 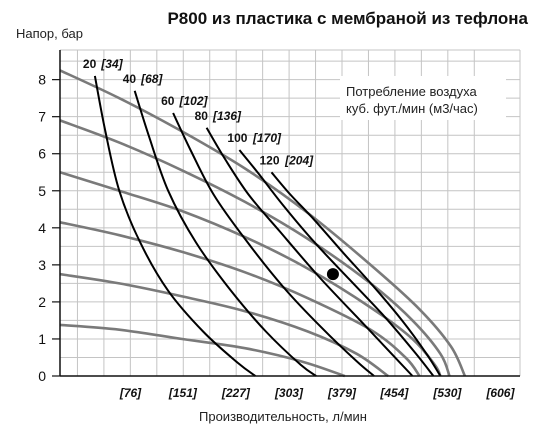 What do you see at coordinates (130, 79) in the screenshot?
I see `air-curve-label-value: 40` at bounding box center [130, 79].